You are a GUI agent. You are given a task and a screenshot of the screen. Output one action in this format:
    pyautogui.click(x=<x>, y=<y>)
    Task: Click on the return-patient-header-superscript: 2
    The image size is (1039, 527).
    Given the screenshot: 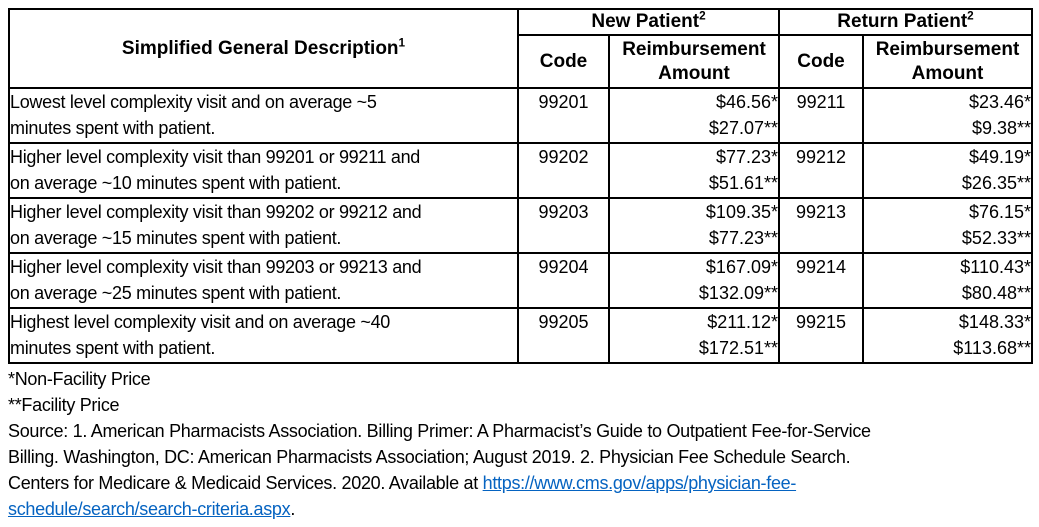 What is the action you would take?
    pyautogui.click(x=970, y=16)
    